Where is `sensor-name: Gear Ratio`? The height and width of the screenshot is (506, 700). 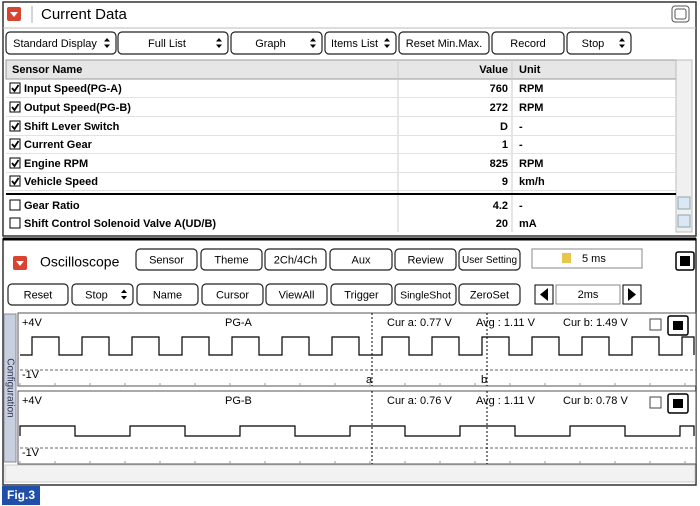 sensor-name: Gear Ratio is located at coordinates (52, 206).